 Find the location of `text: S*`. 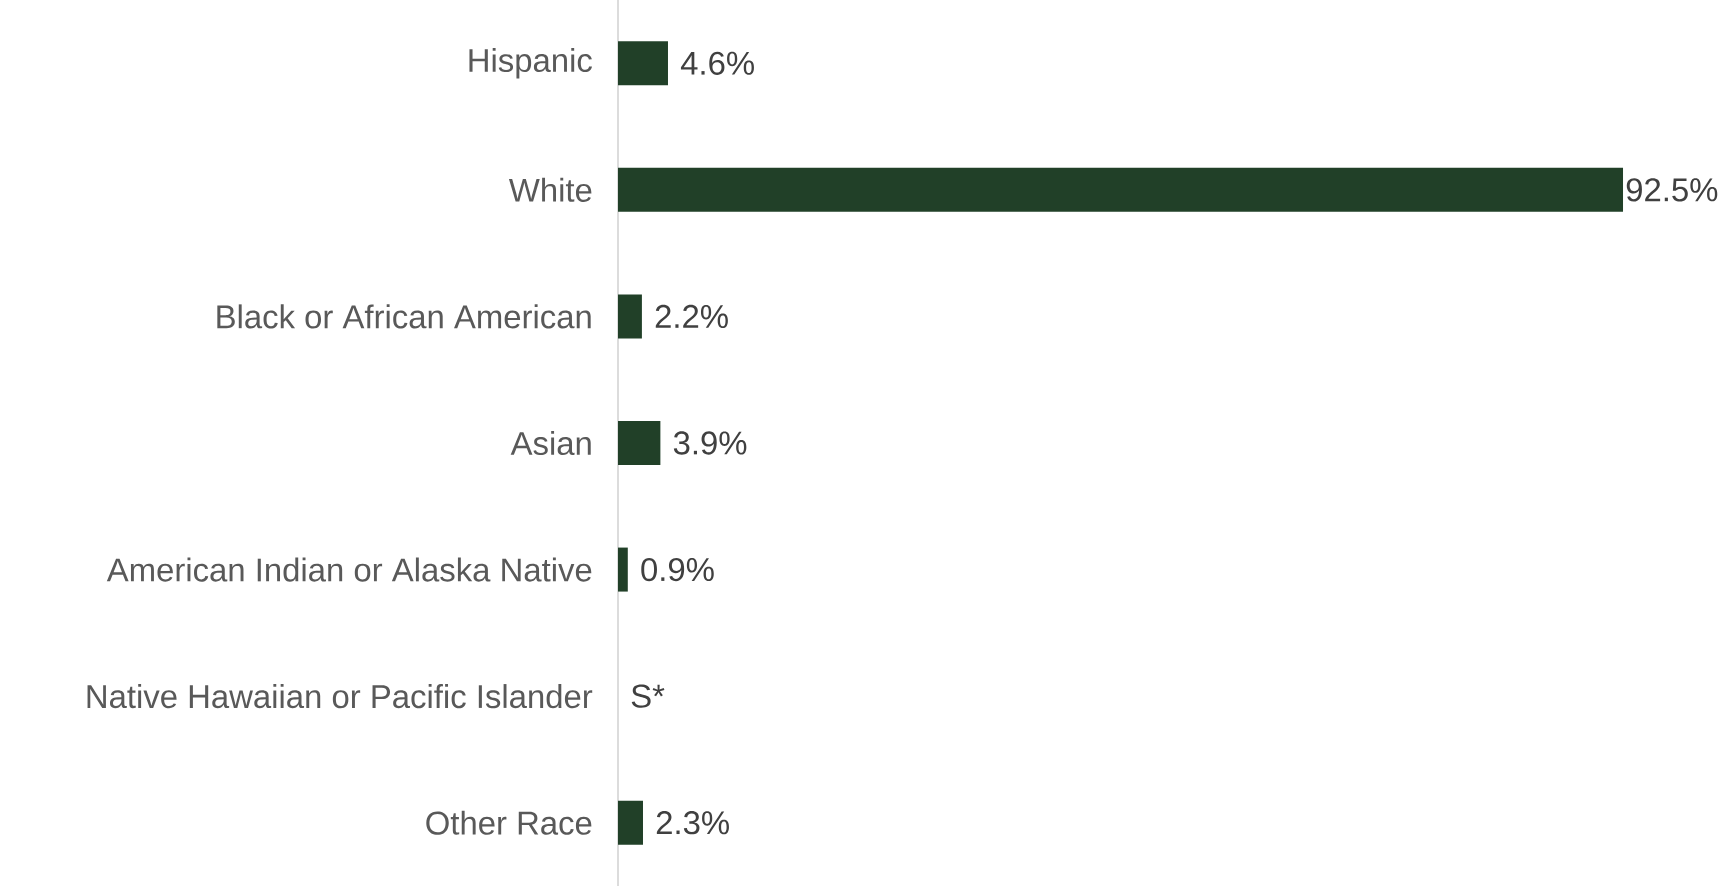

text: S* is located at coordinates (648, 696).